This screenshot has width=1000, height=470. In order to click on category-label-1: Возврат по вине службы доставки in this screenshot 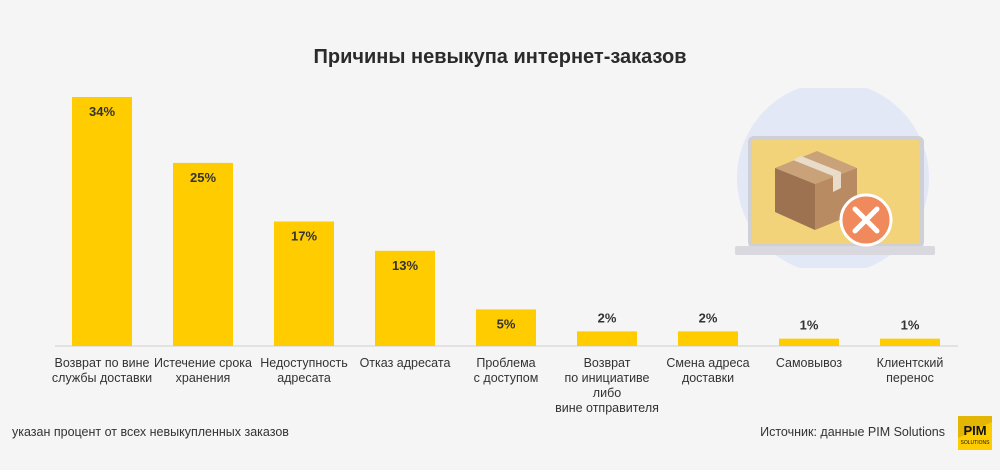, I will do `click(102, 370)`.